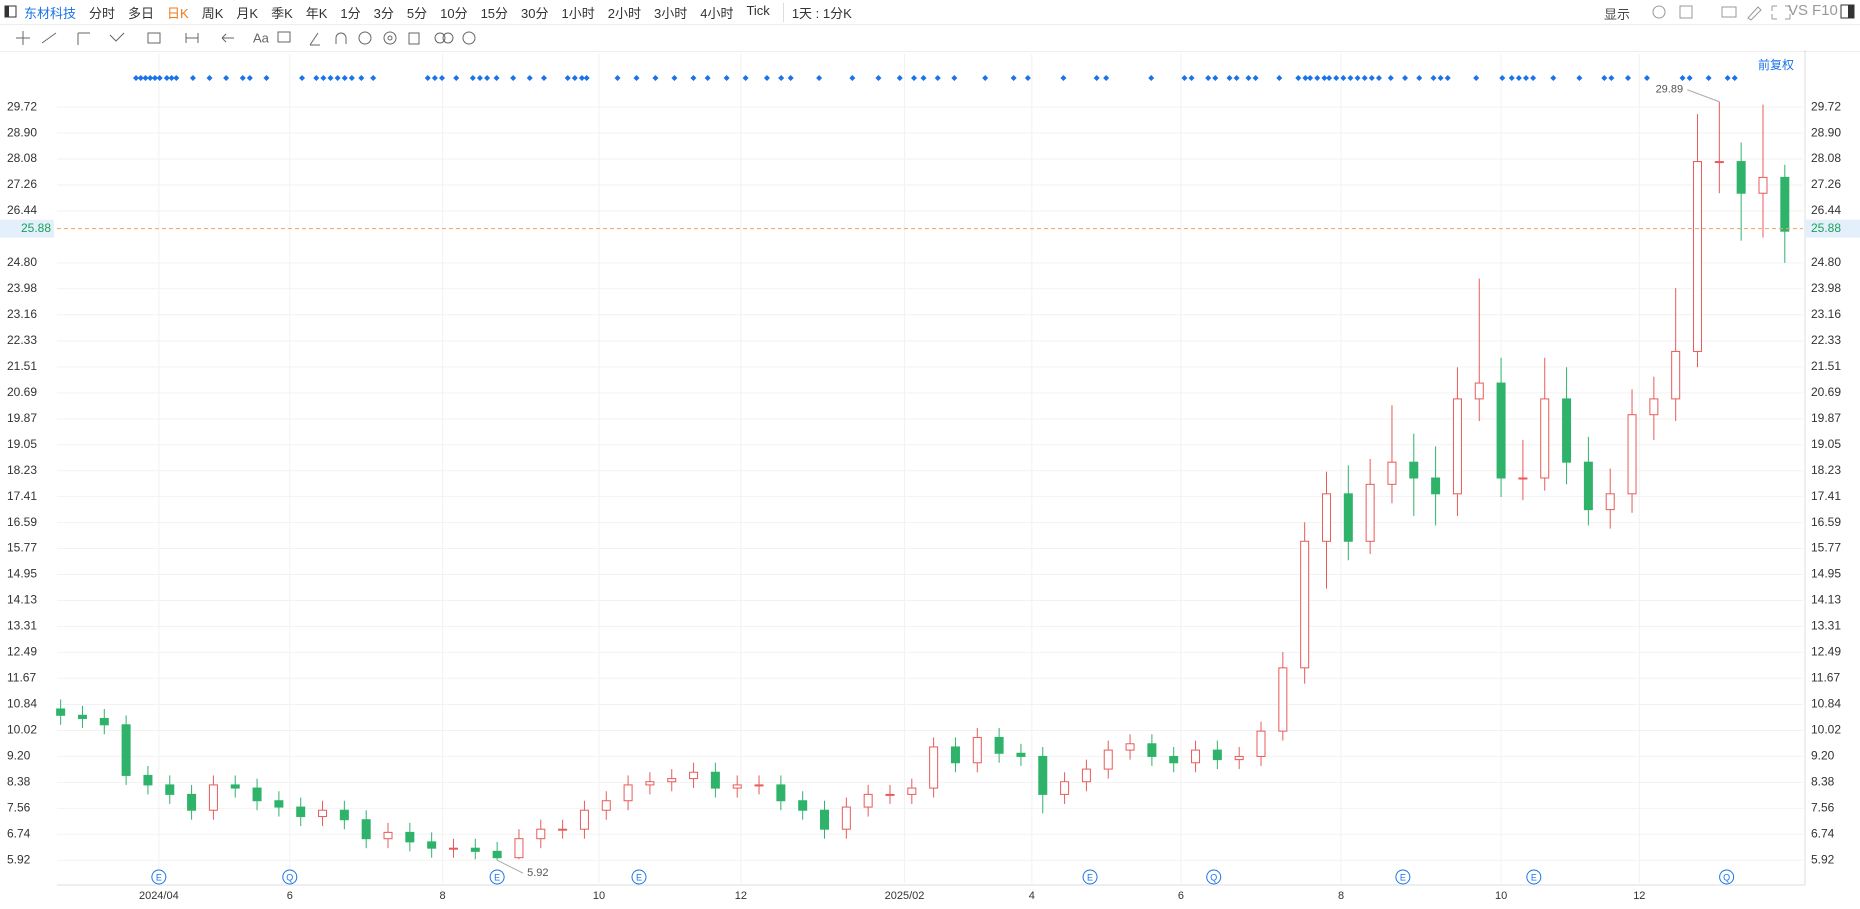 The height and width of the screenshot is (909, 1860). I want to click on y-tick-label: 14.13, so click(22, 600).